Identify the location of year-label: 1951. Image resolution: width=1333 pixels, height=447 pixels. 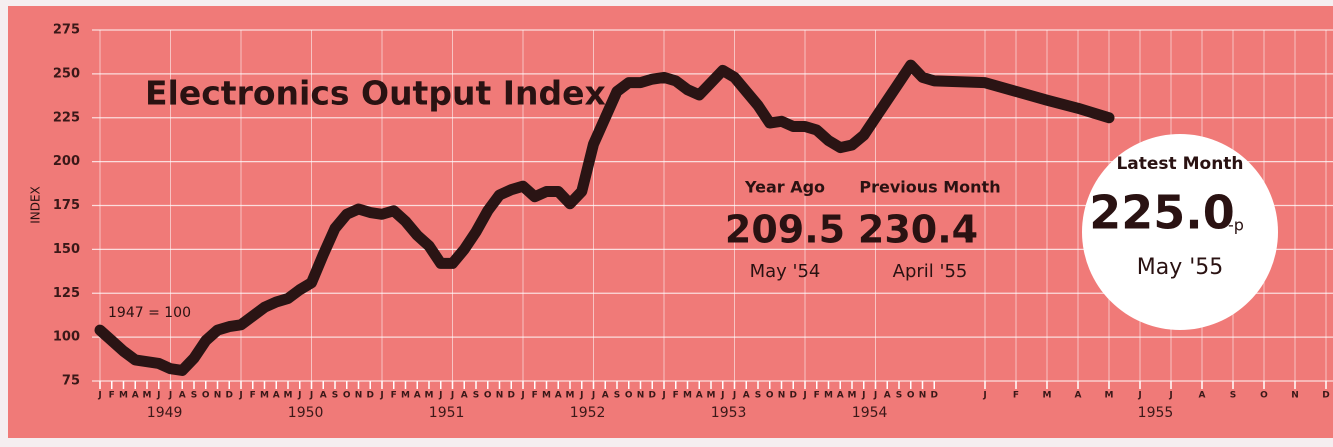
(447, 413).